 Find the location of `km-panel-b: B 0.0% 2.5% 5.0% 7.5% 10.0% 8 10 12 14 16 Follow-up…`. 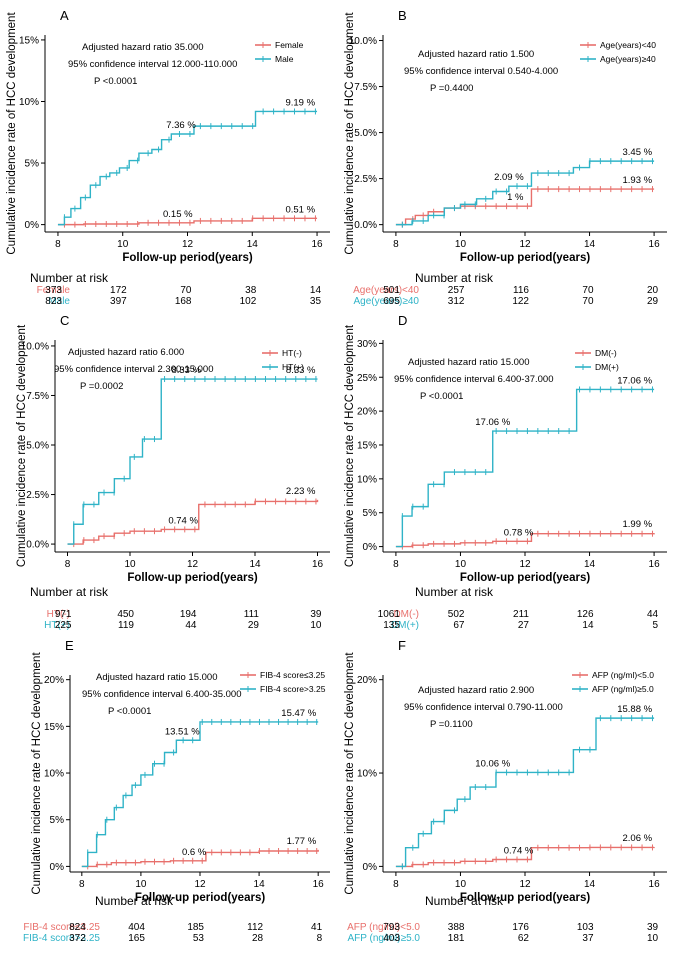

km-panel-b: B 0.0% 2.5% 5.0% 7.5% 10.0% 8 10 12 14 16 Follow-up… is located at coordinates (505, 157).